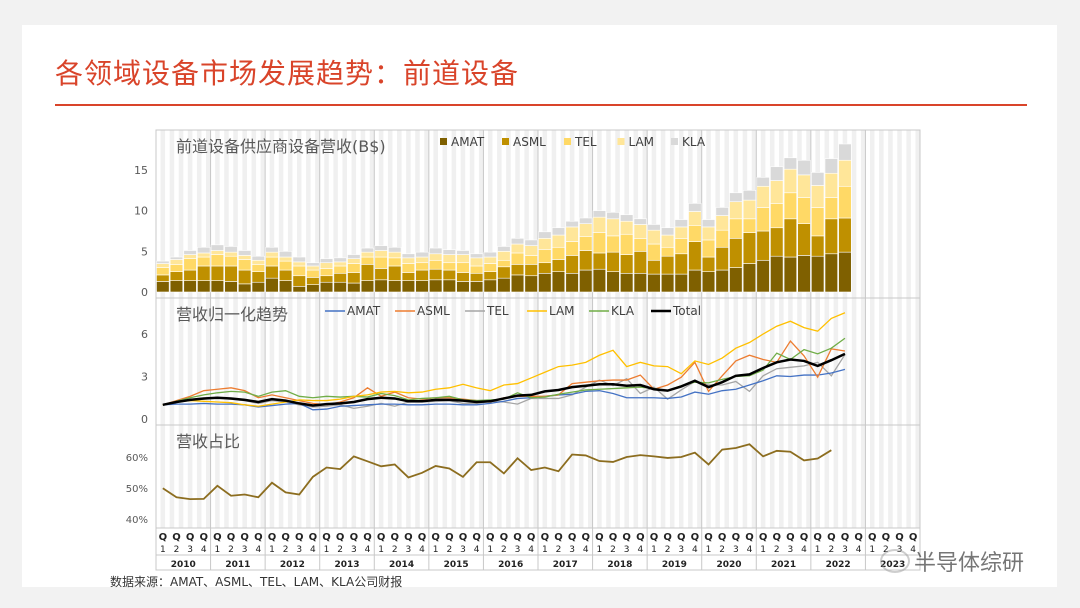  I want to click on source-note: 数据来源：AMAT、ASML、TEL、LAM、KLA公司财报, so click(256, 582).